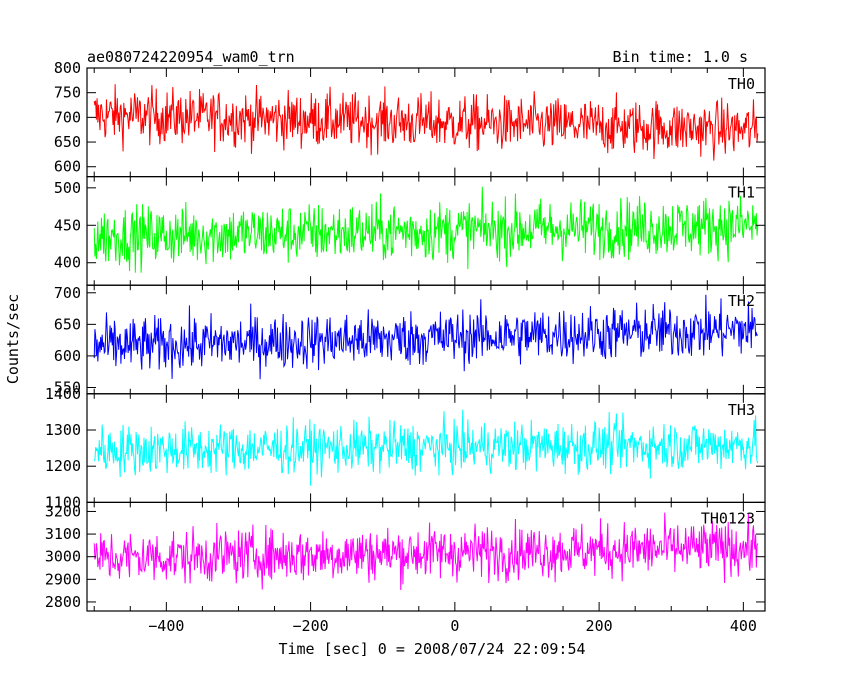  I want to click on panel-th0123: 2800 2900 3000 3100 3200 TH0123, so click(405, 556).